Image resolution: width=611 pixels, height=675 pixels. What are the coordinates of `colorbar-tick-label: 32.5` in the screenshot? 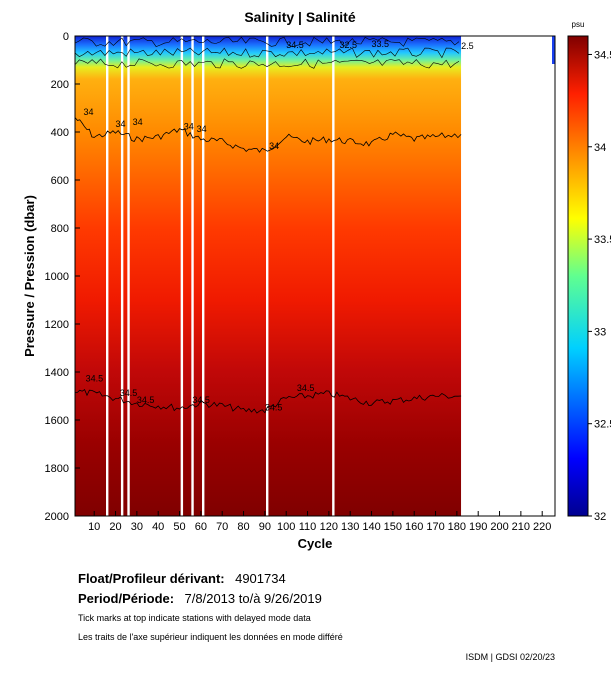 It's located at (602, 425).